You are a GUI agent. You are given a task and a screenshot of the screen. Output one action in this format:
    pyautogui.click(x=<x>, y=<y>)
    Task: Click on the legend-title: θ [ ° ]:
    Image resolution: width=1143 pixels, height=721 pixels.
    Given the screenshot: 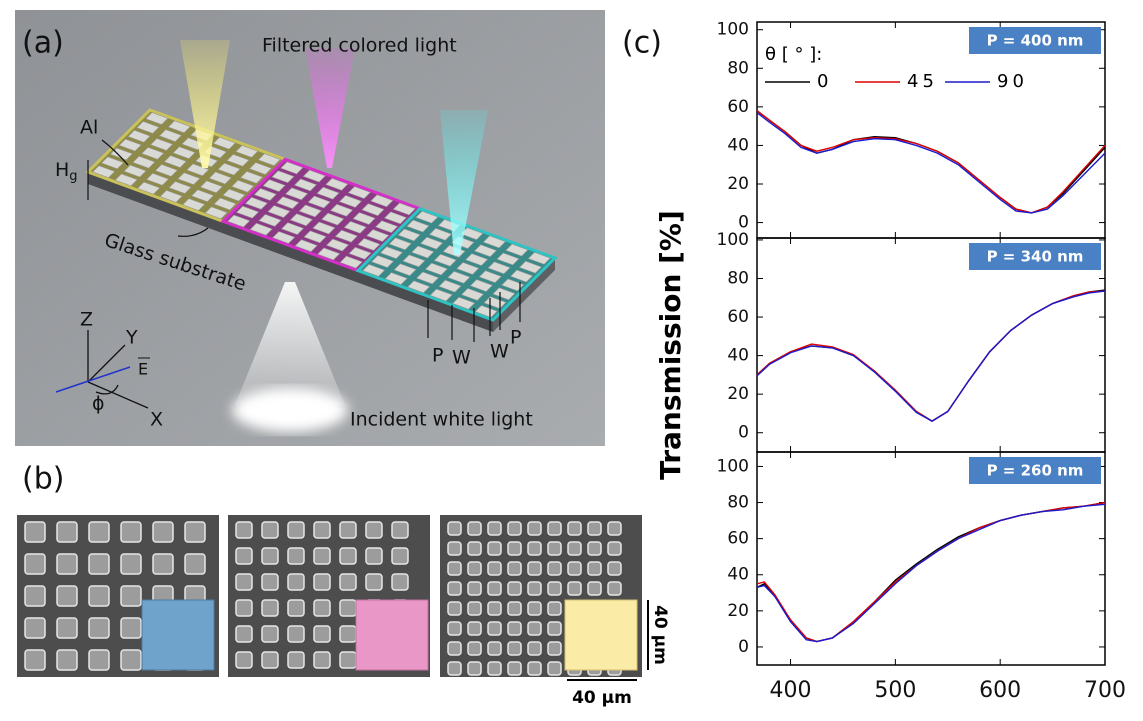 What is the action you would take?
    pyautogui.click(x=793, y=54)
    